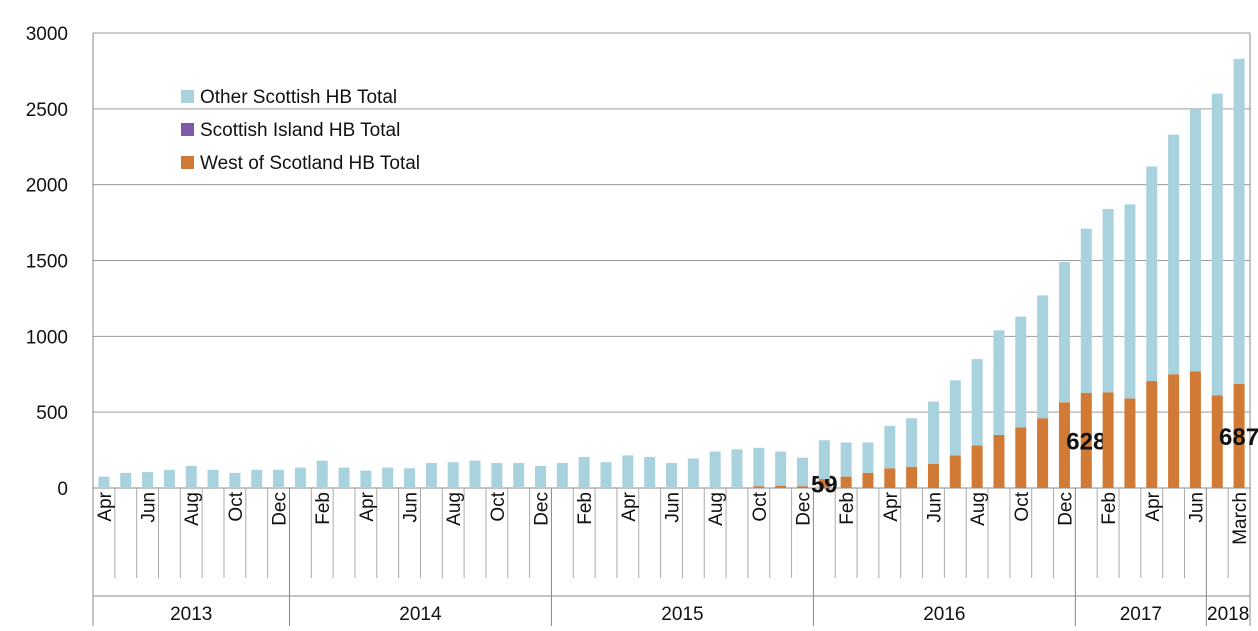 The image size is (1258, 631). Describe the element at coordinates (47, 337) in the screenshot. I see `y-tick-label: 1000` at that location.